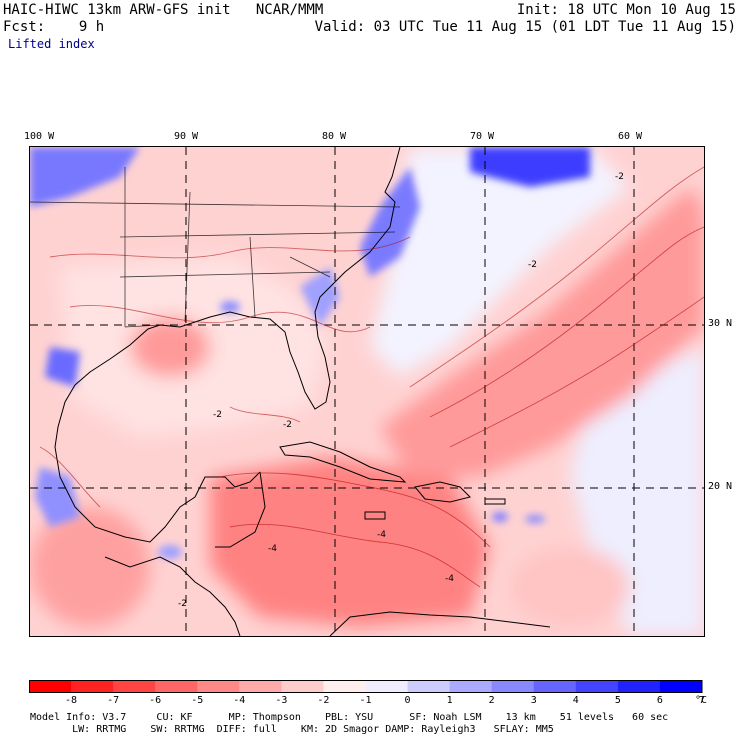 This screenshot has height=740, width=740. What do you see at coordinates (626, 10) in the screenshot?
I see `init-time: Init: 18 UTC Mon 10 Aug 15` at bounding box center [626, 10].